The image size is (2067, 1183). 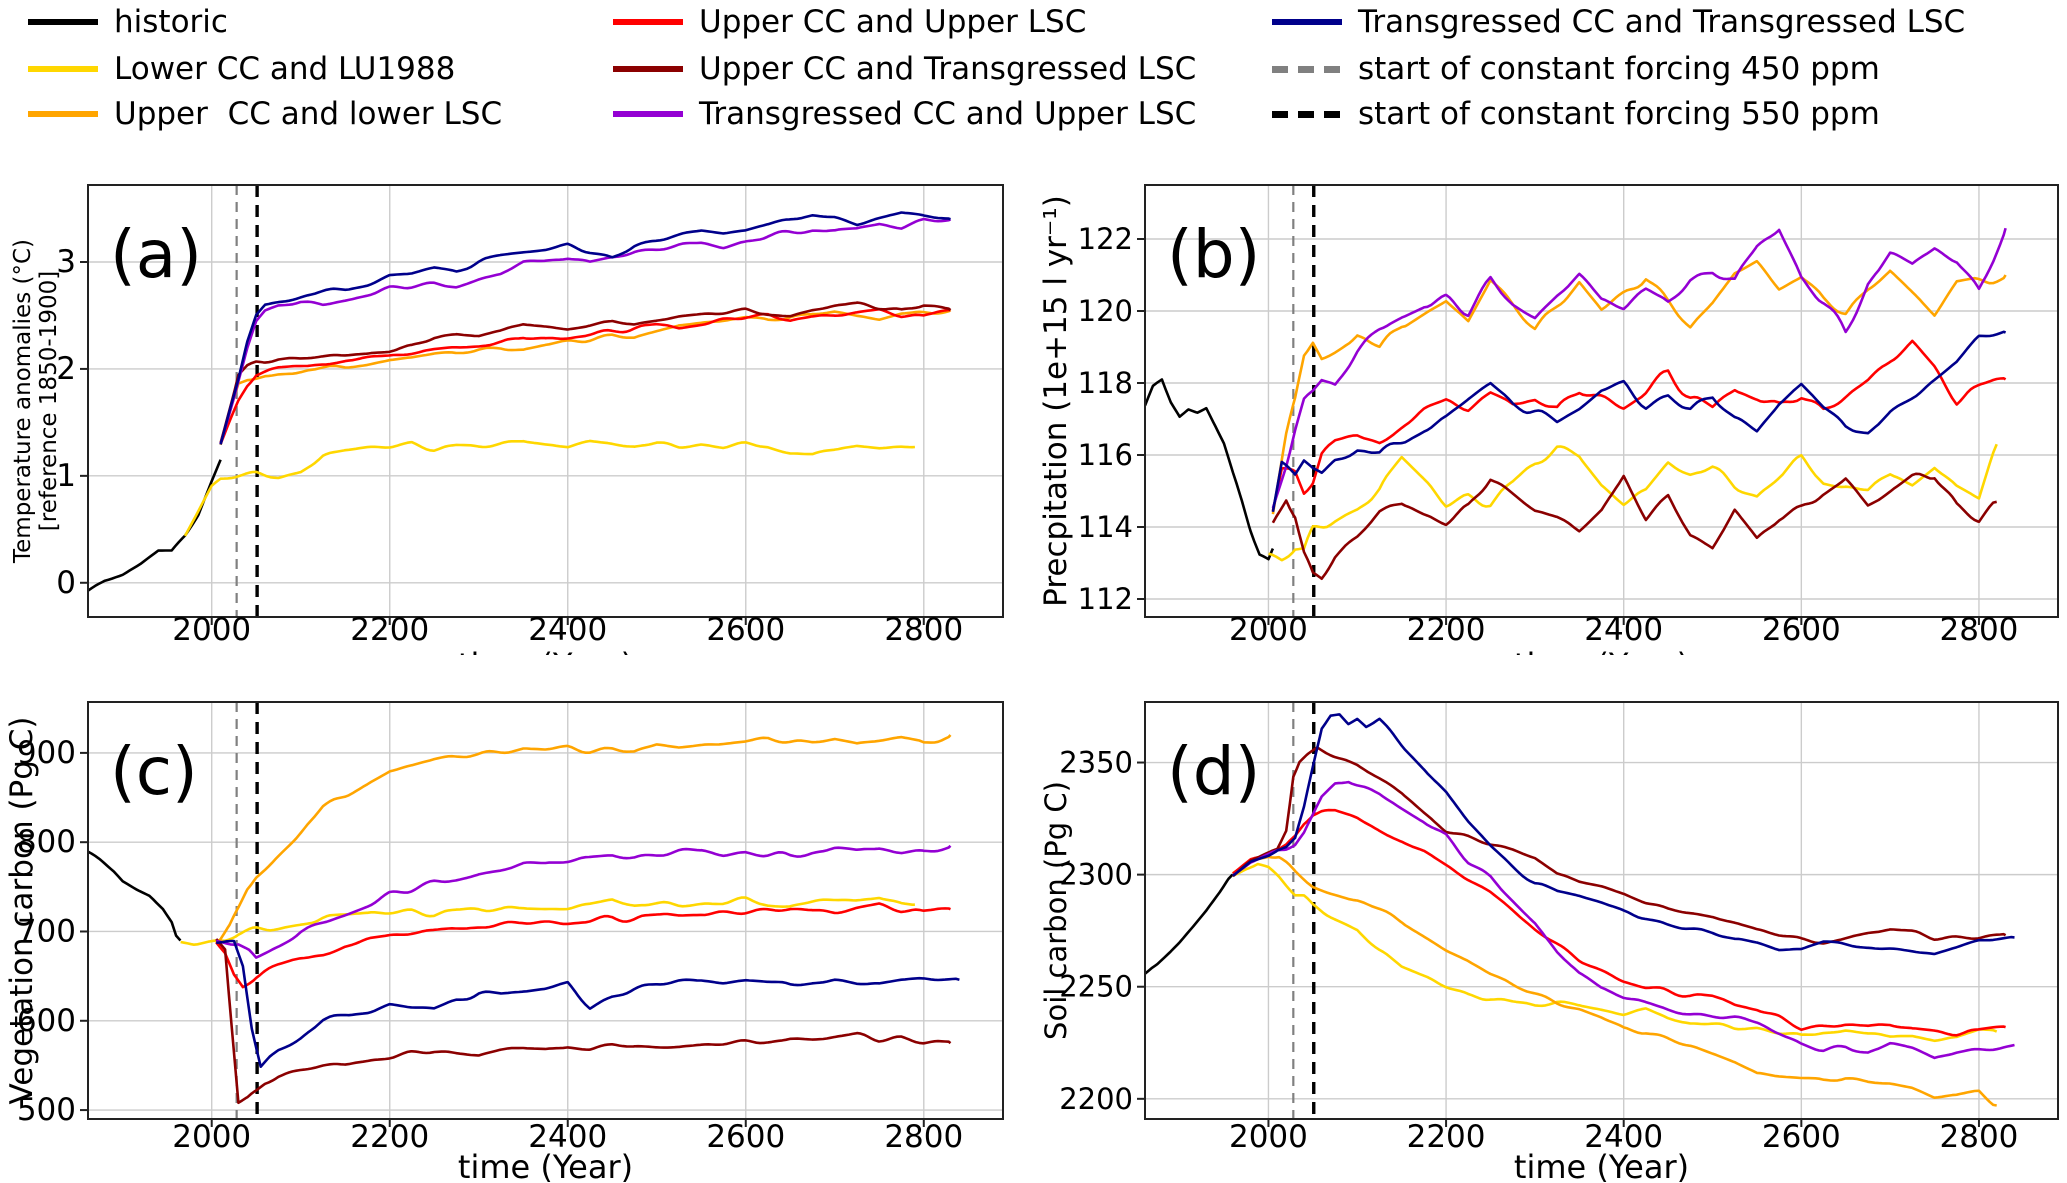 I want to click on upper-cc-transgressed-lsc-line-swatch, so click(x=648, y=69).